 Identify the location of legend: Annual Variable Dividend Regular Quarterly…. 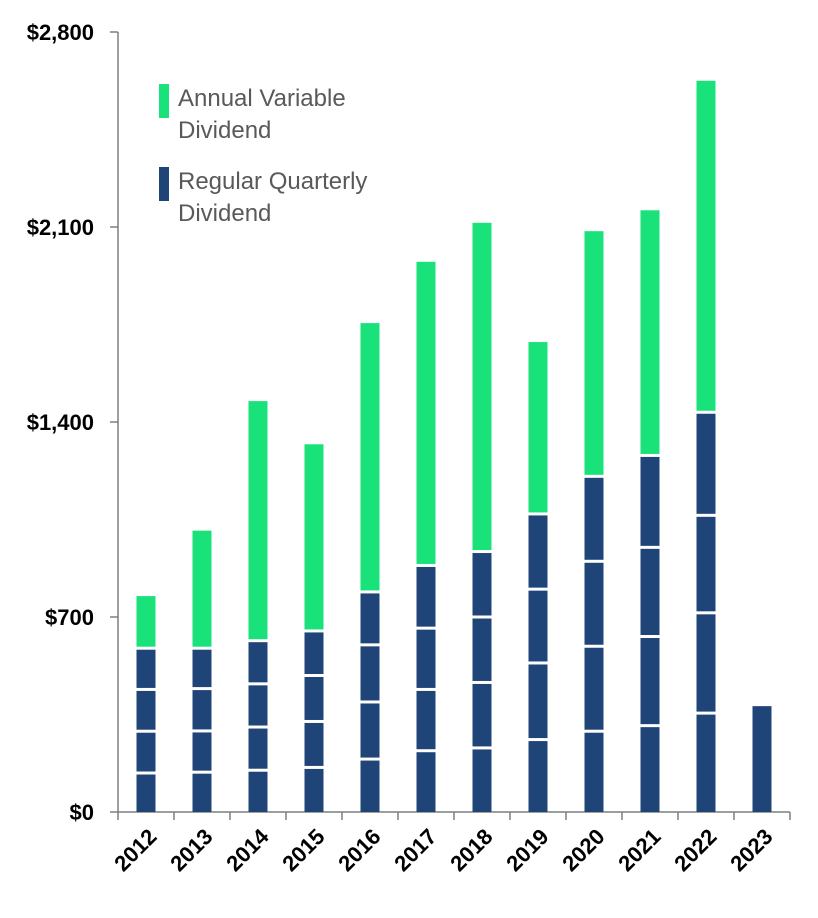
(263, 155).